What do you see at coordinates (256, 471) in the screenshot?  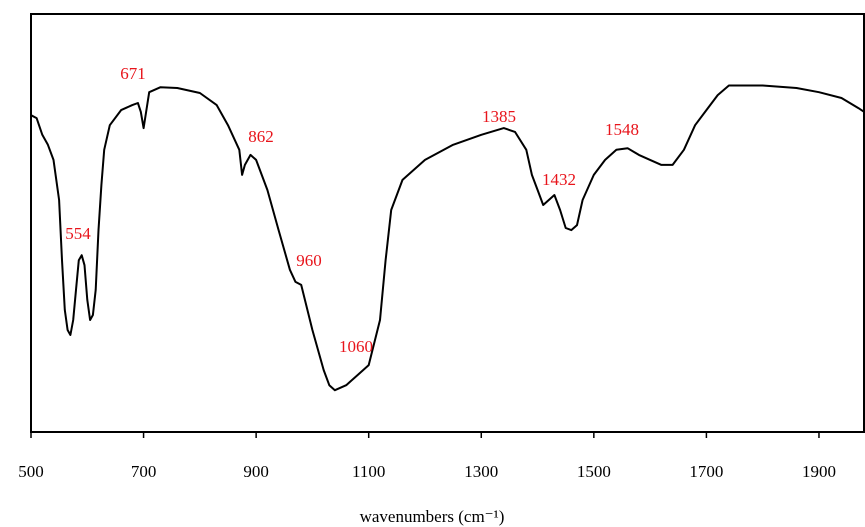 I see `x-tick-label: 900` at bounding box center [256, 471].